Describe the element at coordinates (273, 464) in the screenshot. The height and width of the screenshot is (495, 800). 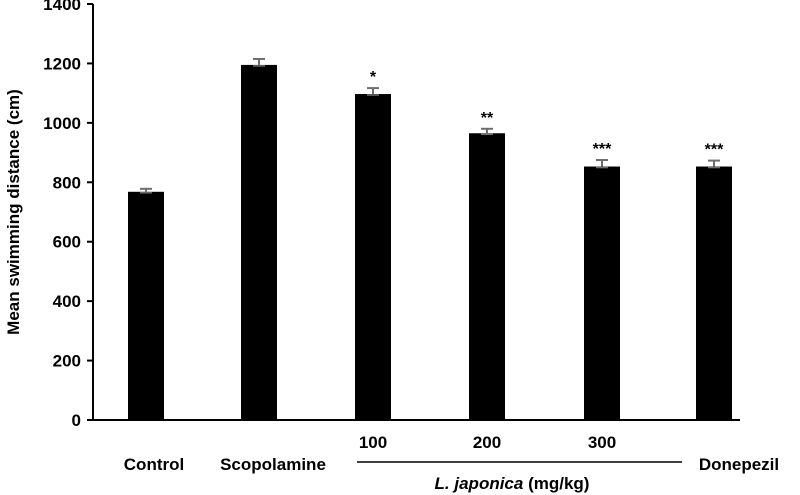
I see `x-tick-label: Scopolamine` at that location.